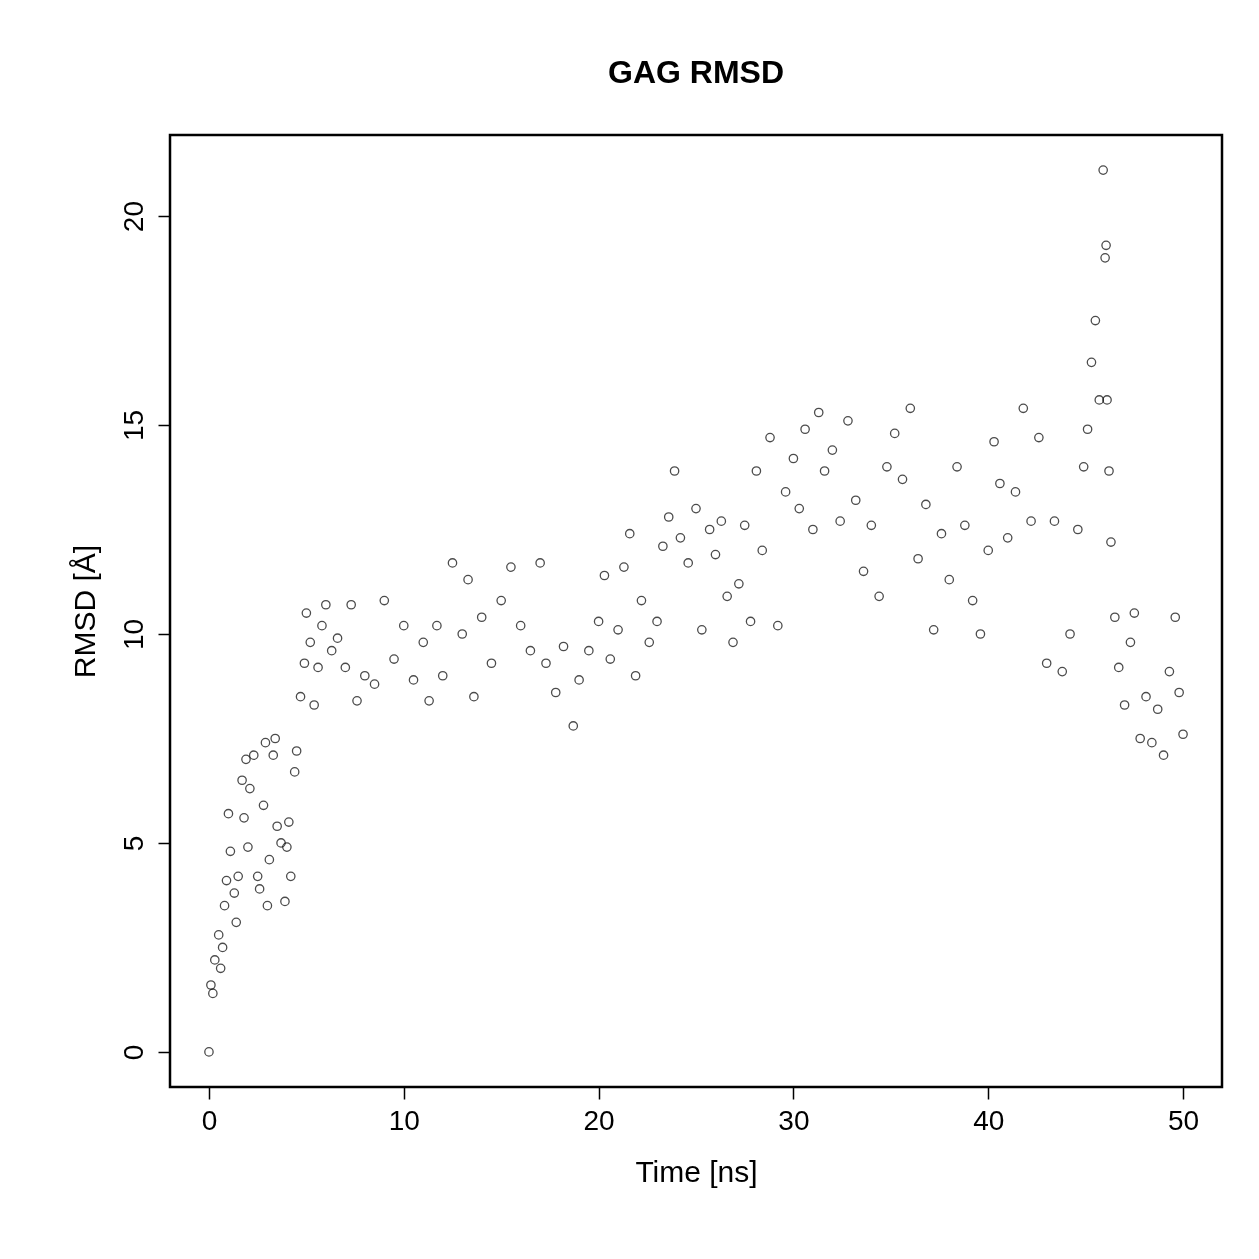 Image resolution: width=1259 pixels, height=1259 pixels. Describe the element at coordinates (696, 72) in the screenshot. I see `chart-title: GAG RMSD` at that location.